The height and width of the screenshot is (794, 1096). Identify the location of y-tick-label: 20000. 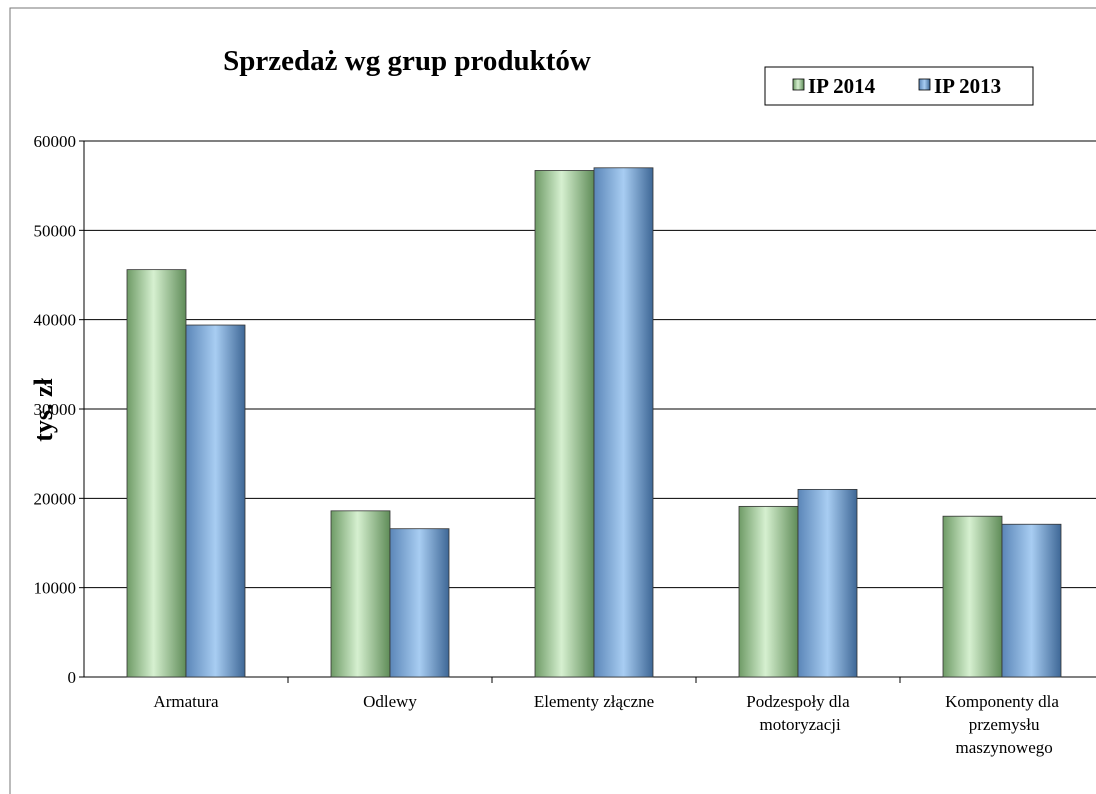
(55, 498).